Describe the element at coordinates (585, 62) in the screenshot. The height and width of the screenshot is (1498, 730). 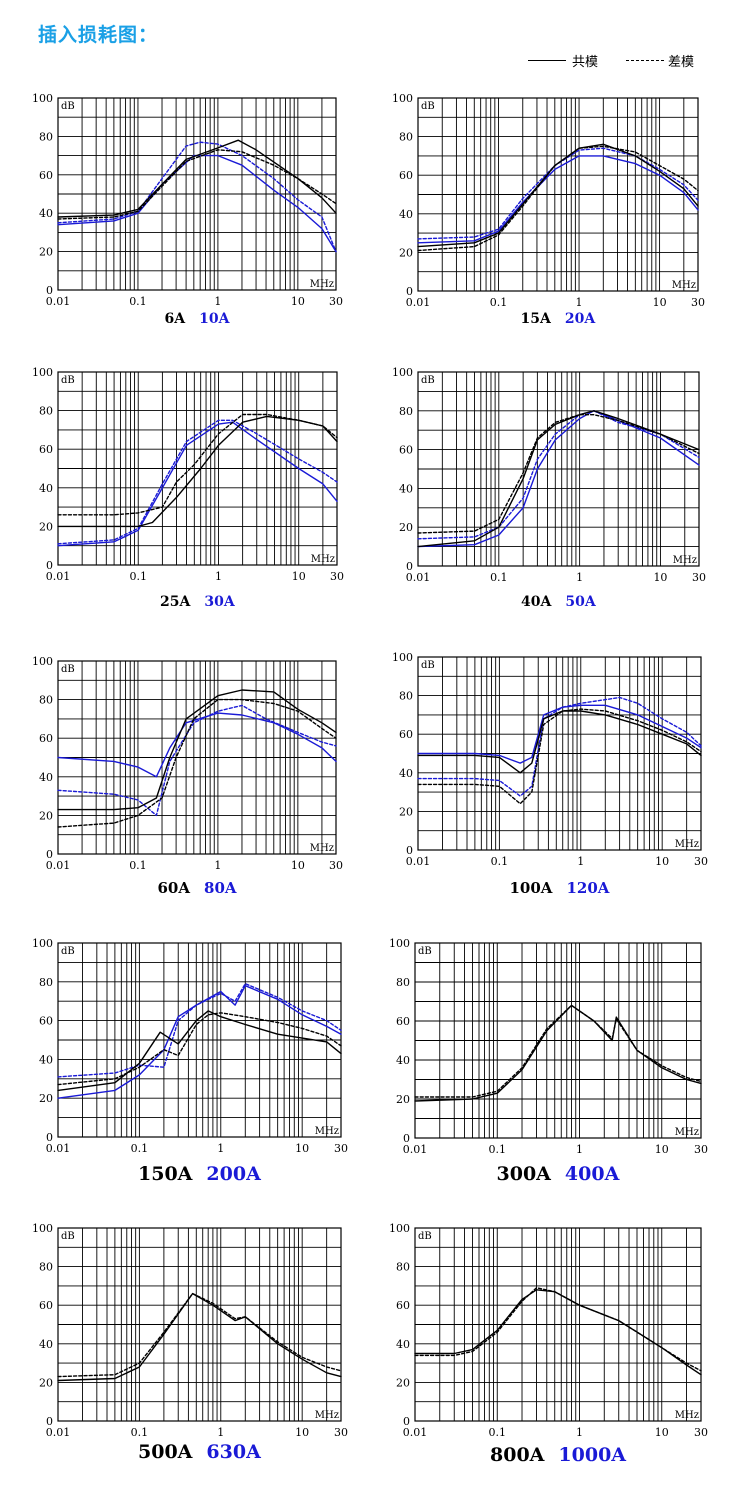
I see `legend-solid-label: 共模` at that location.